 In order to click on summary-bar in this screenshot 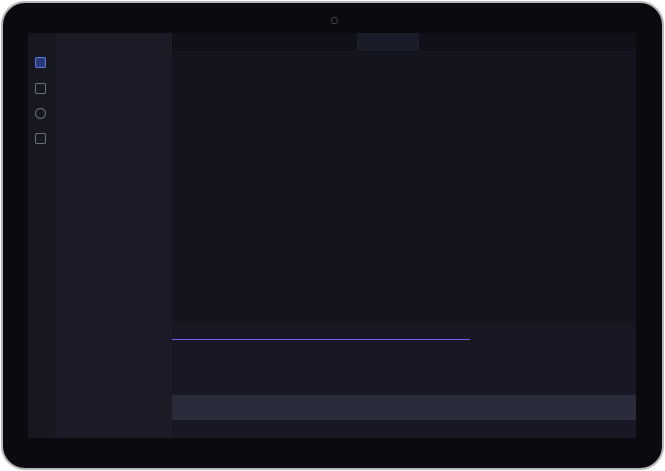, I will do `click(404, 407)`.